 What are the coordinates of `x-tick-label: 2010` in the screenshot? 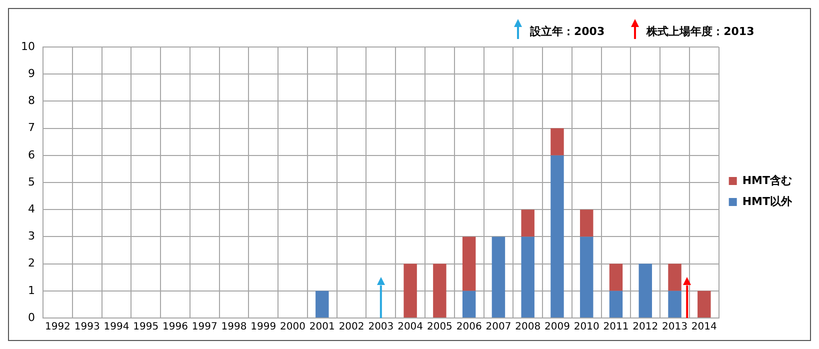 It's located at (587, 327).